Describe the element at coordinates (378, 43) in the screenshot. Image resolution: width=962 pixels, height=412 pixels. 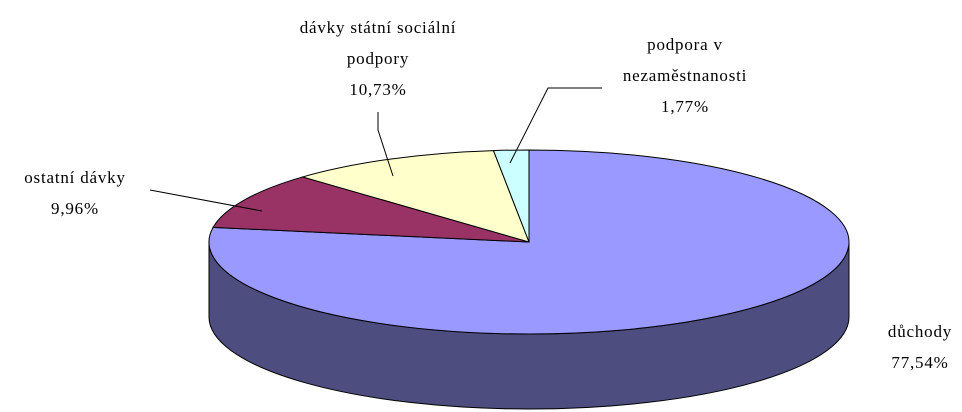
I see `category-label: dávky státní sociální podpory` at that location.